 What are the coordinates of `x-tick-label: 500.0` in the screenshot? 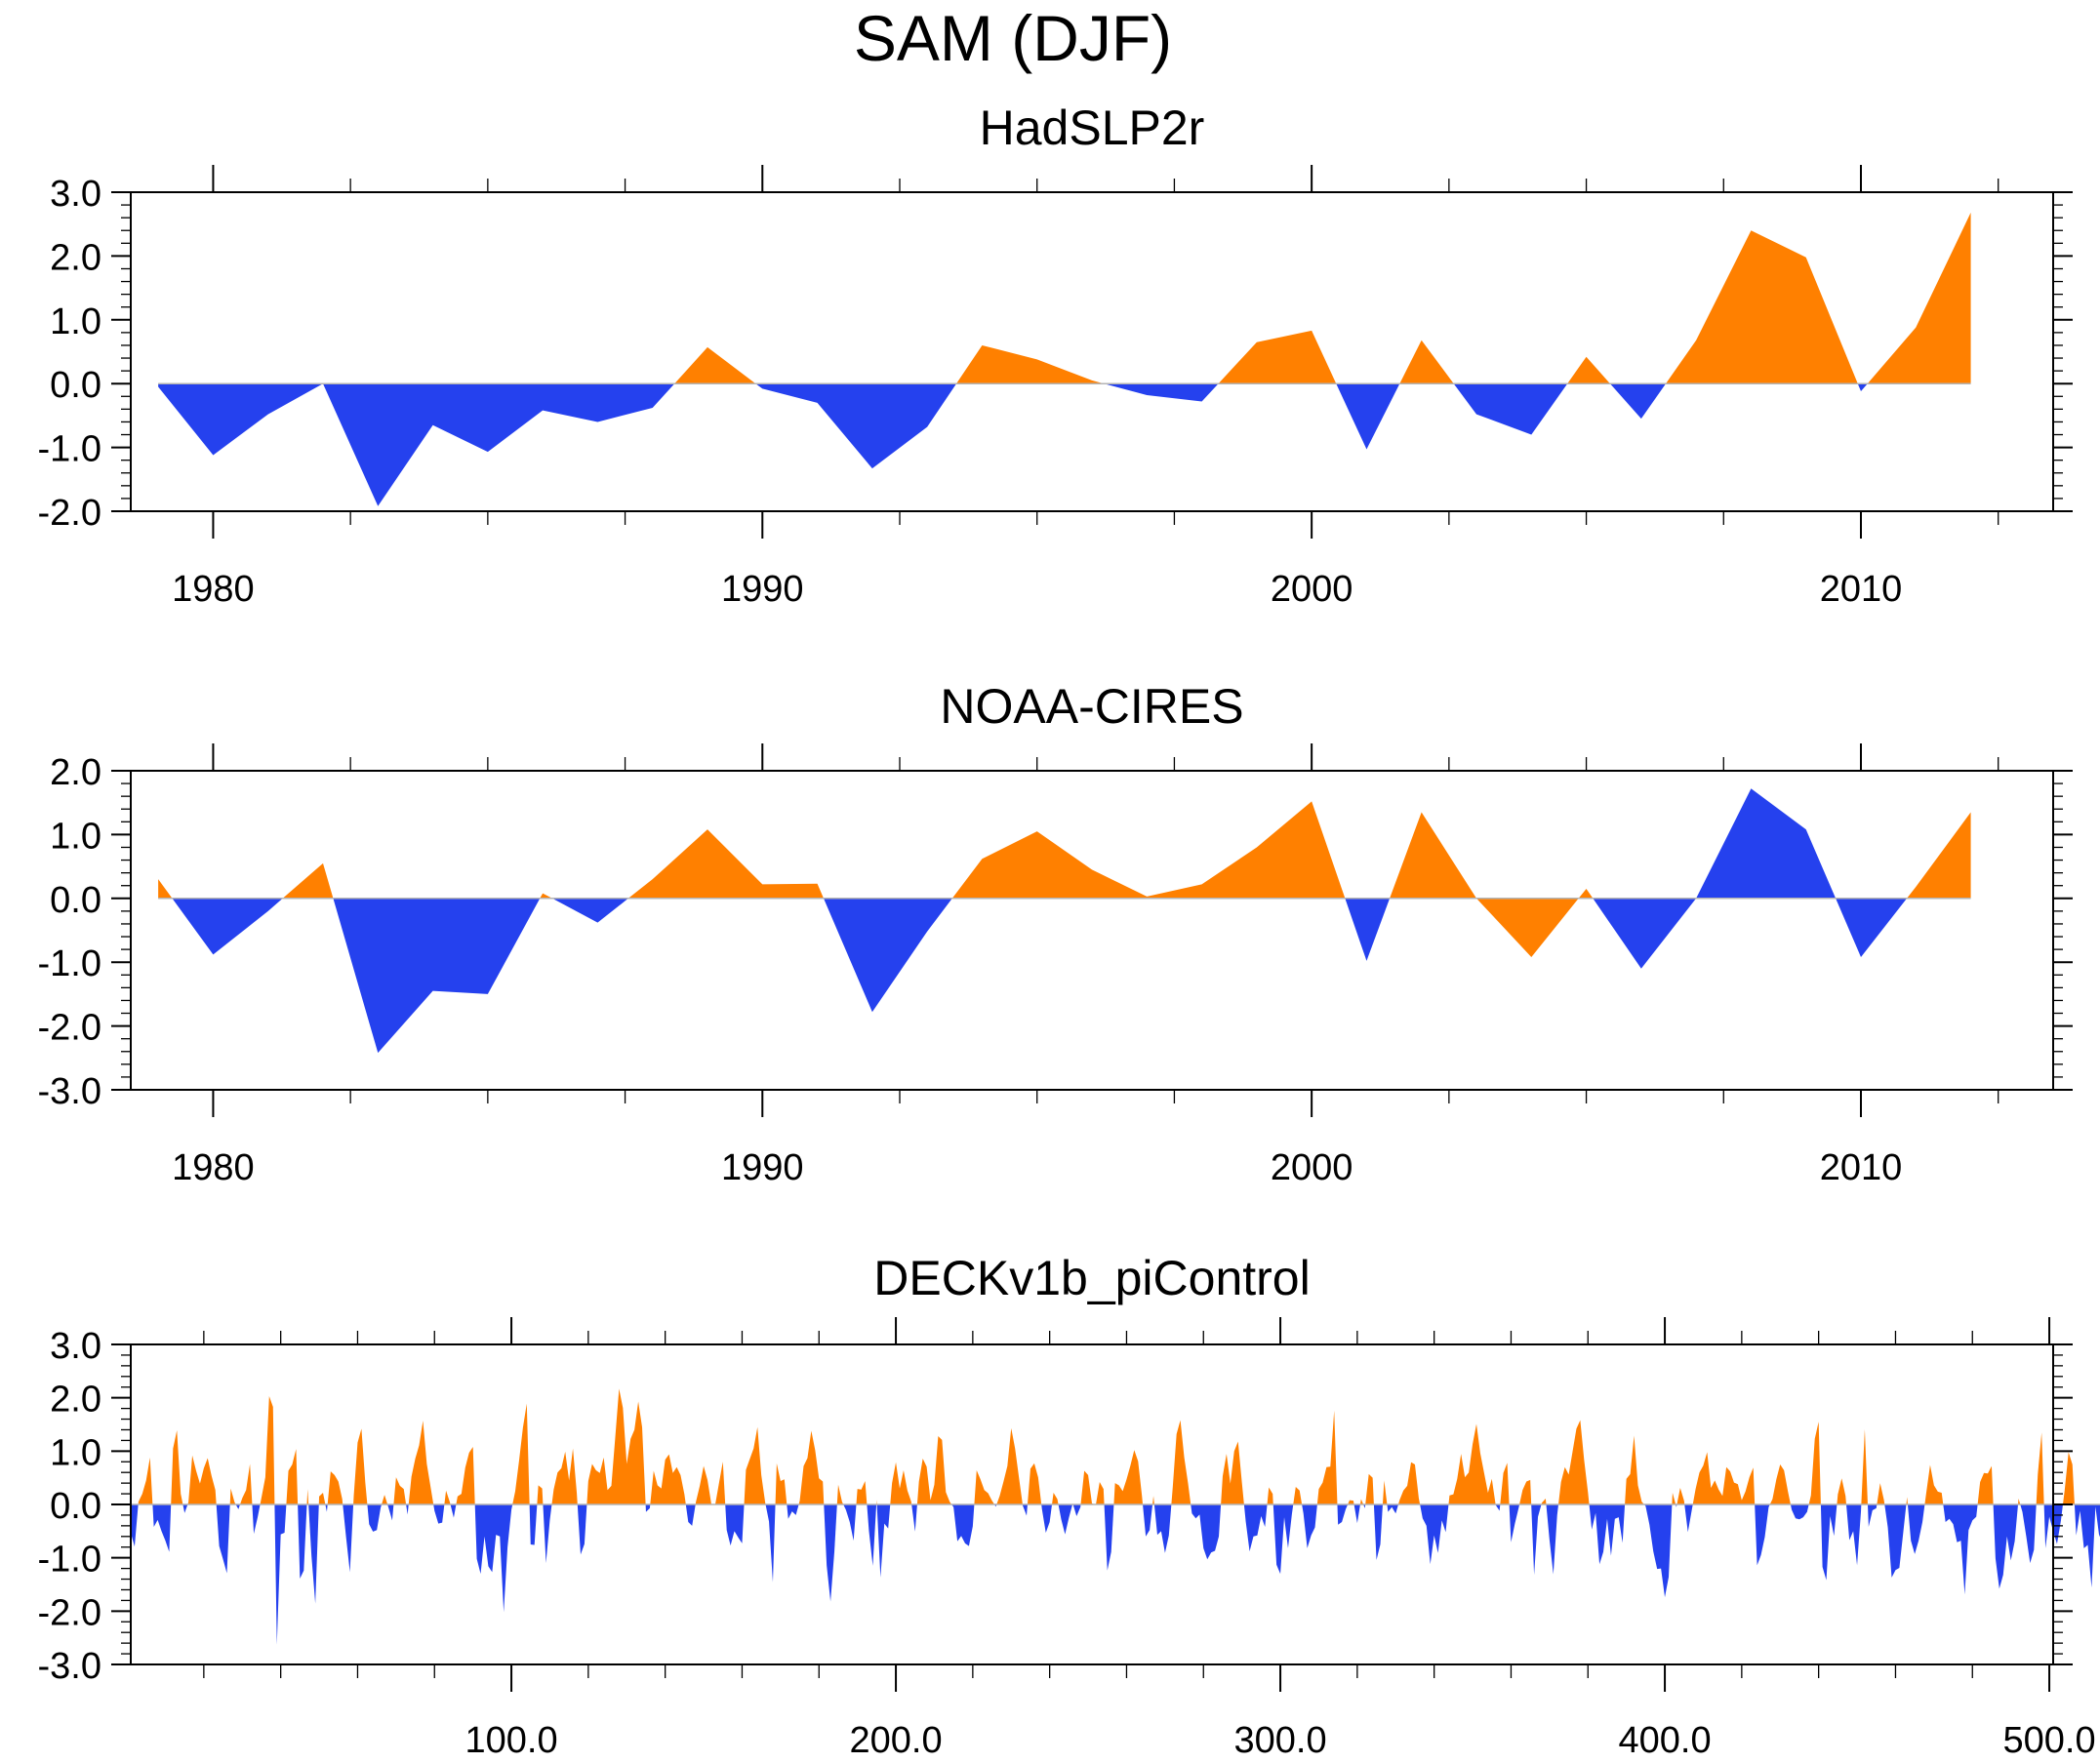 It's located at (2049, 1740).